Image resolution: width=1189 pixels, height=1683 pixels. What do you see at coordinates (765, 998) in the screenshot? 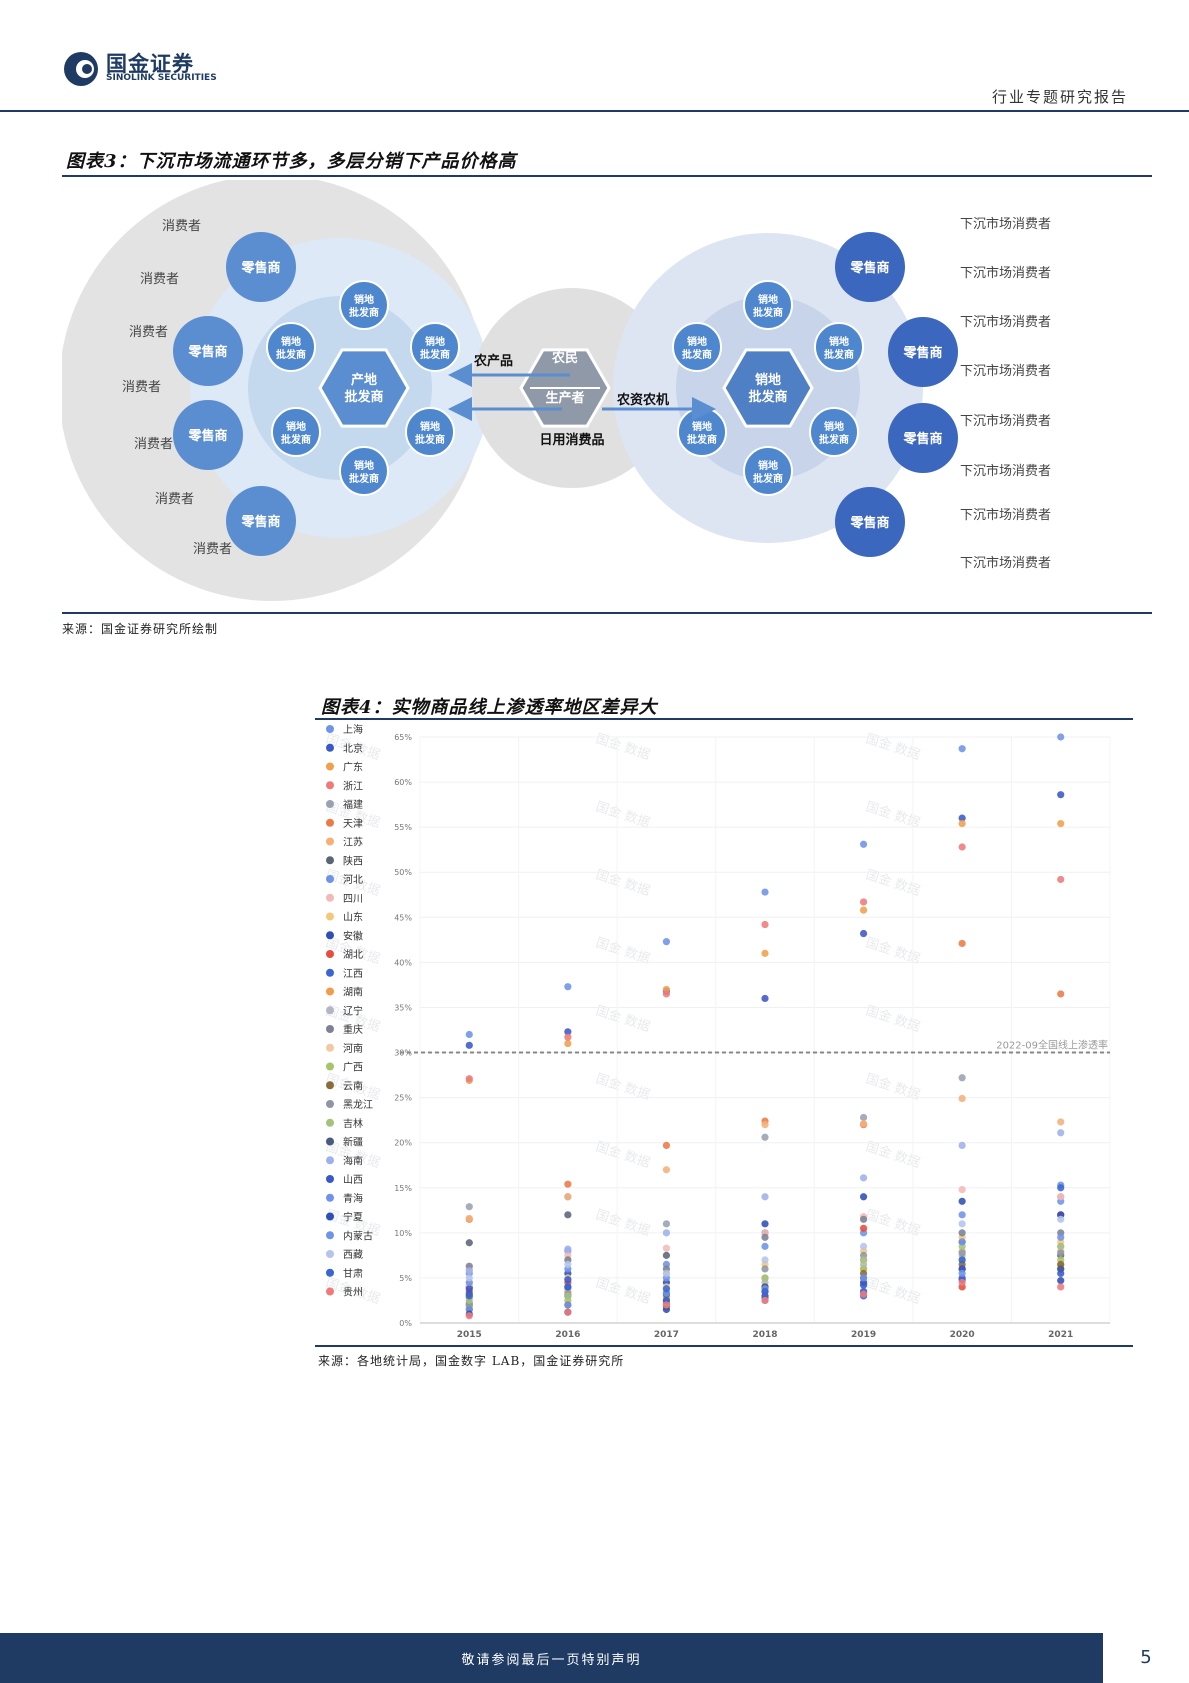
I see `point-北京-2018` at bounding box center [765, 998].